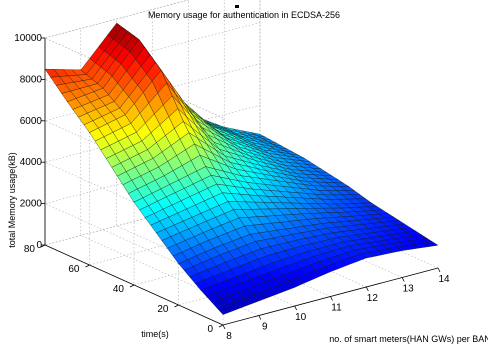 Image resolution: width=488 pixels, height=344 pixels. I want to click on z-tick-label: 0, so click(39, 245).